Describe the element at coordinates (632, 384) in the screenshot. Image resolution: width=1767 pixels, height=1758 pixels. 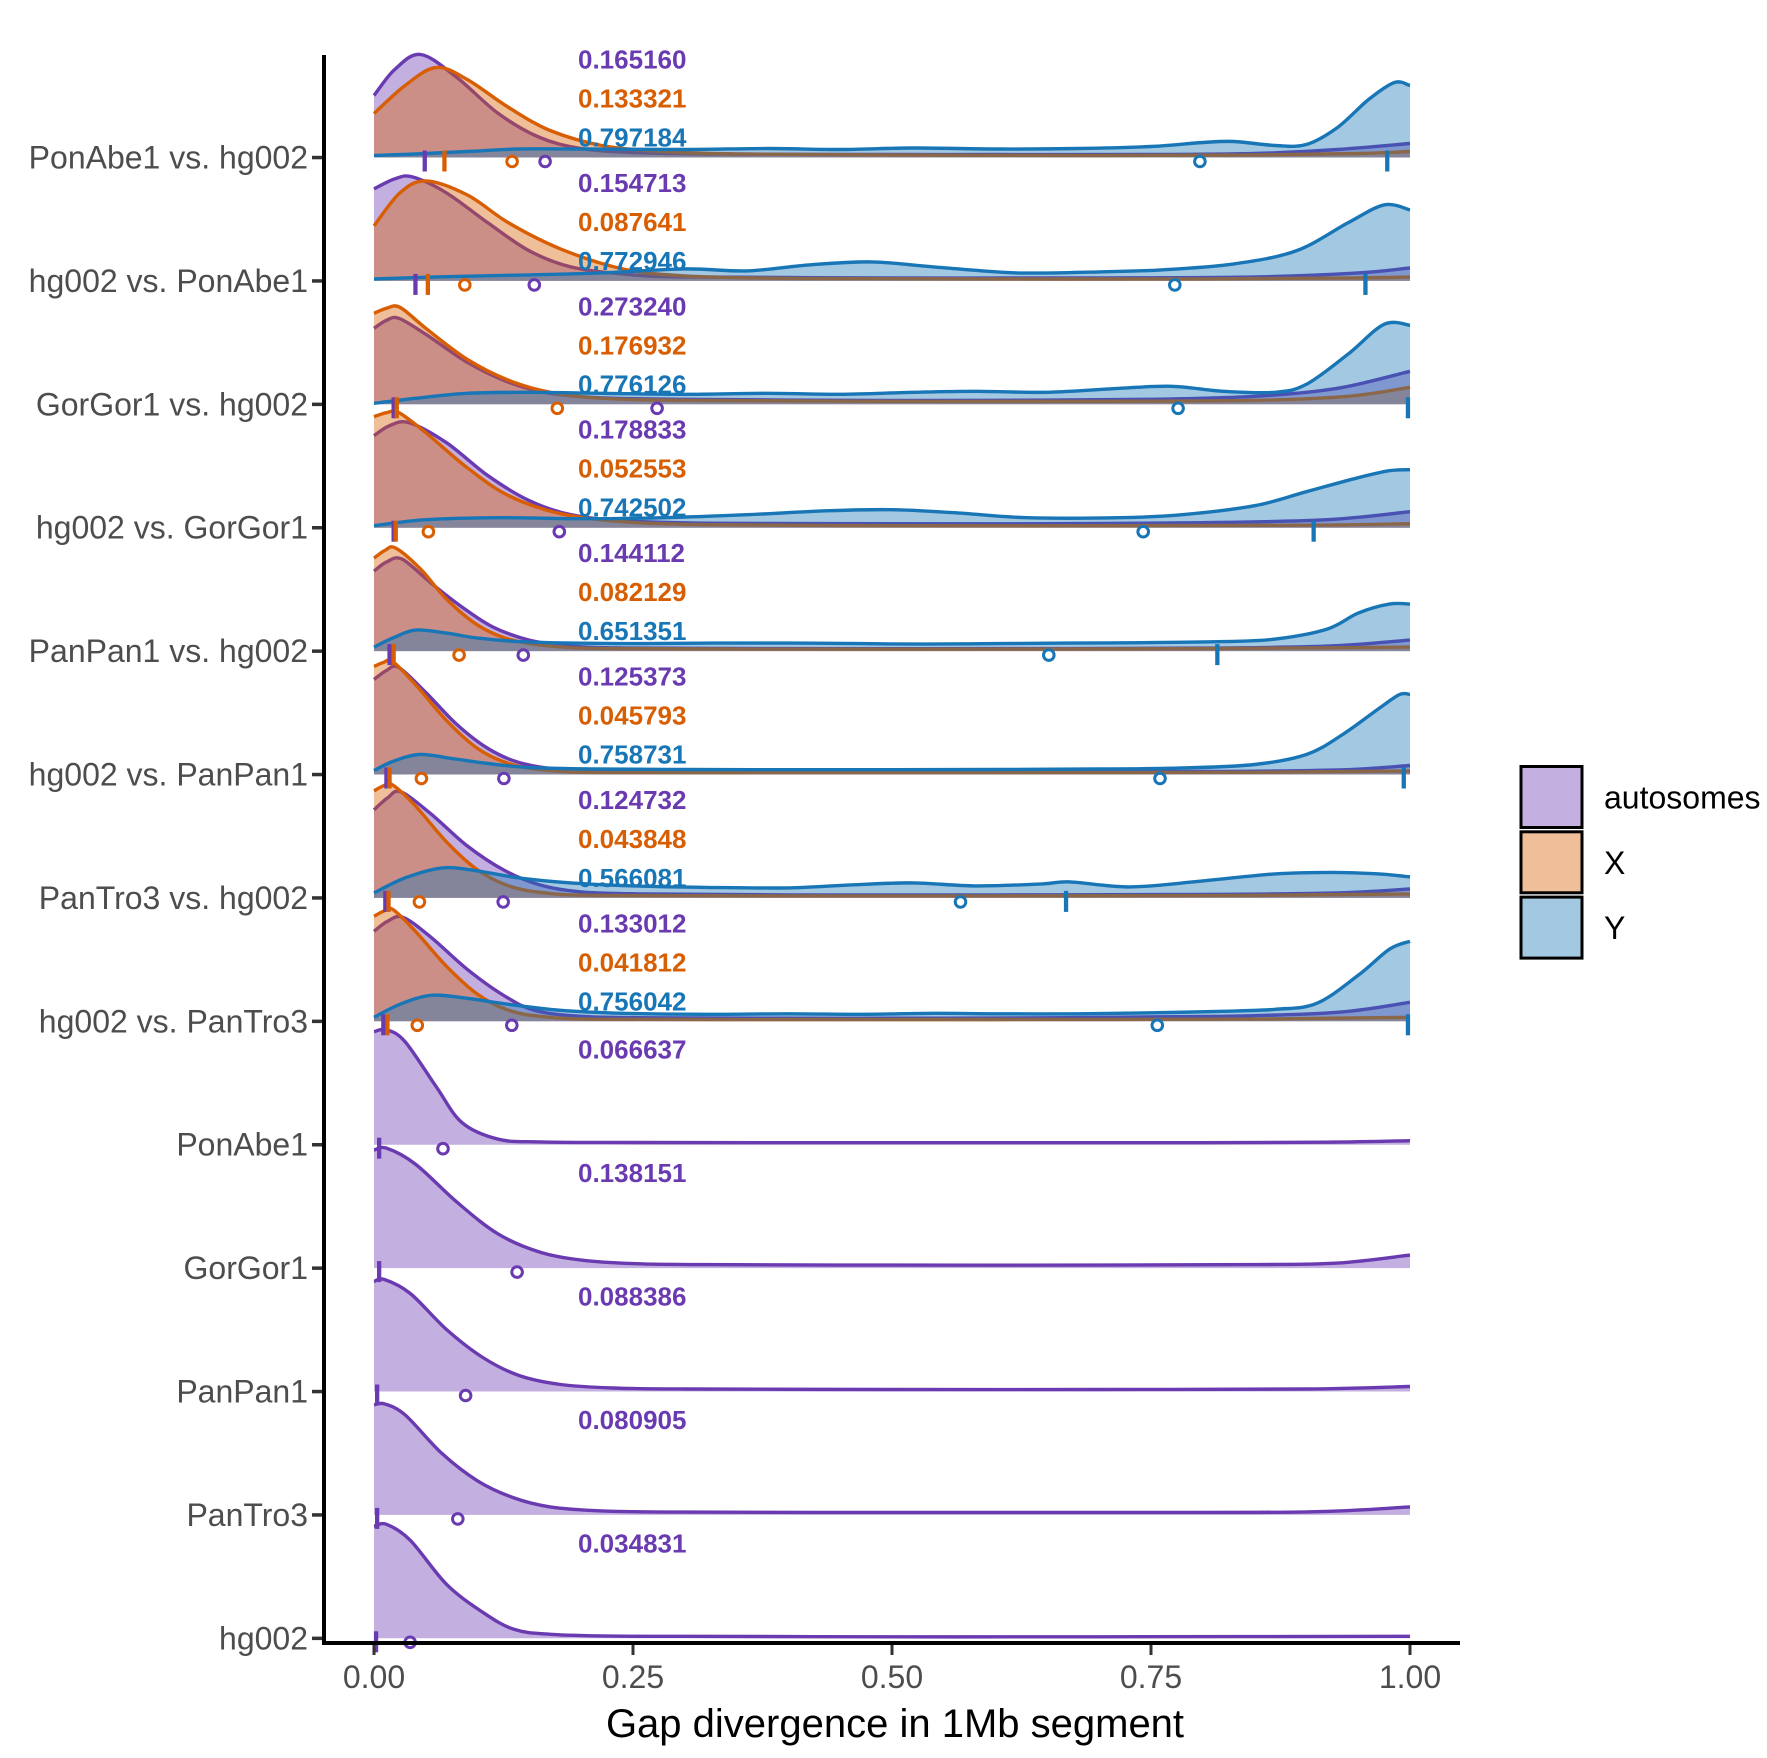
I see `svg-text: 0.776126` at that location.